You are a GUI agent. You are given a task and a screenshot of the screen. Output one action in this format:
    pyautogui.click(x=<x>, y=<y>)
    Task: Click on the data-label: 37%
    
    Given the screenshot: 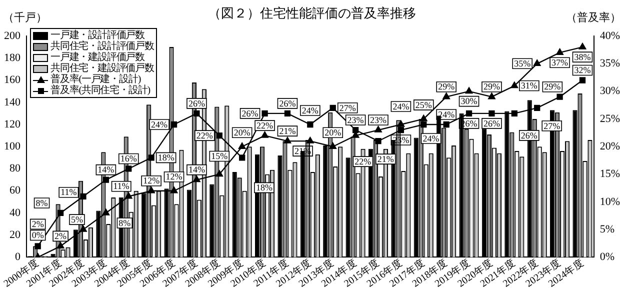 What is the action you would take?
    pyautogui.click(x=560, y=62)
    